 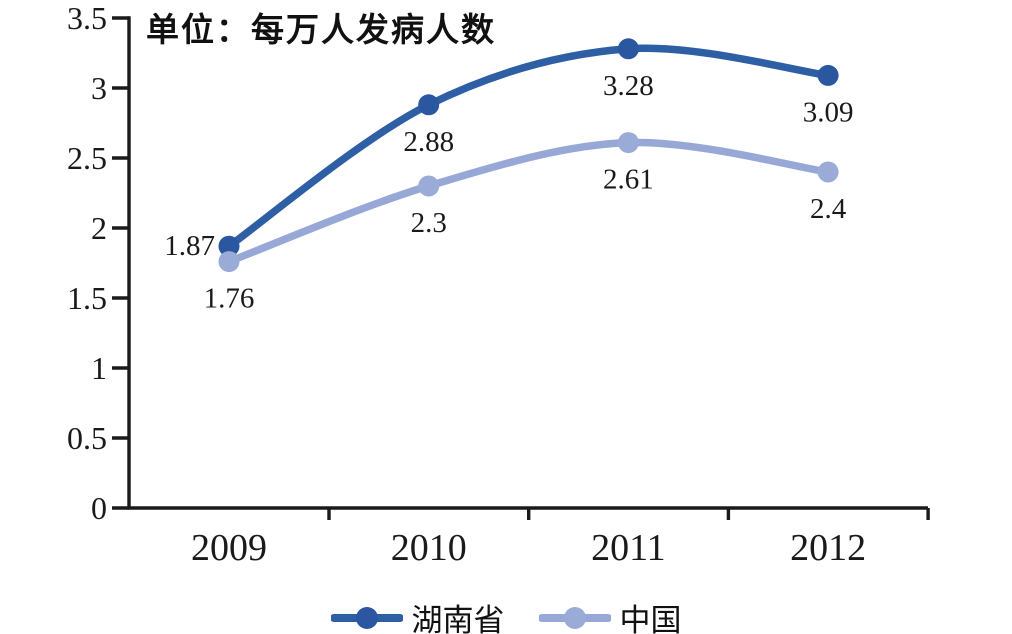 What do you see at coordinates (428, 142) in the screenshot?
I see `svg-text: 2.88` at bounding box center [428, 142].